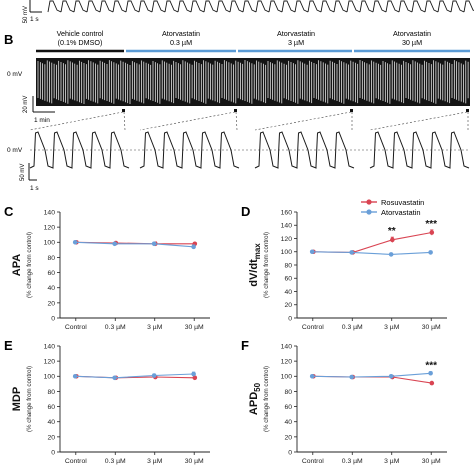 The image size is (474, 474). I want to click on chart-c-atorvastatin-line, so click(134, 244).